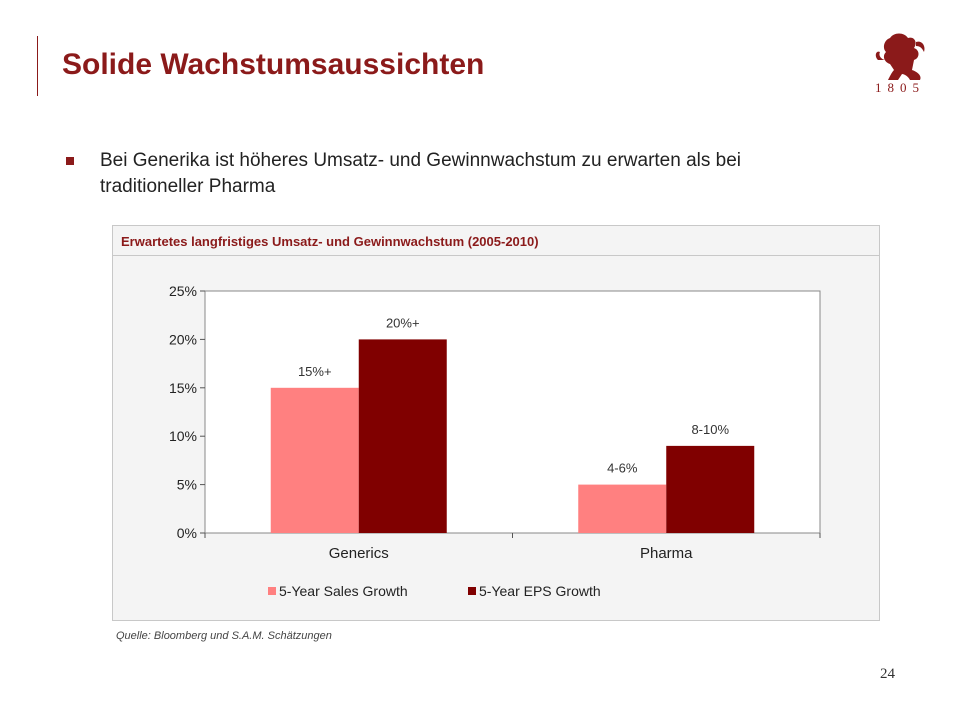 The height and width of the screenshot is (720, 960). Describe the element at coordinates (666, 553) in the screenshot. I see `x-category-label: Pharma` at that location.